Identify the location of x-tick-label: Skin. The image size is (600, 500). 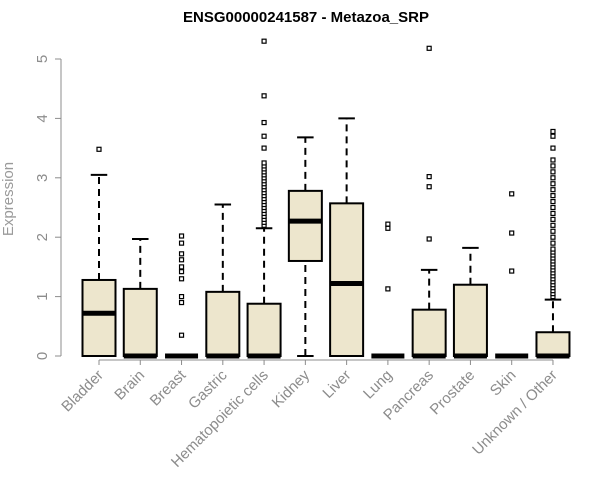
(503, 383).